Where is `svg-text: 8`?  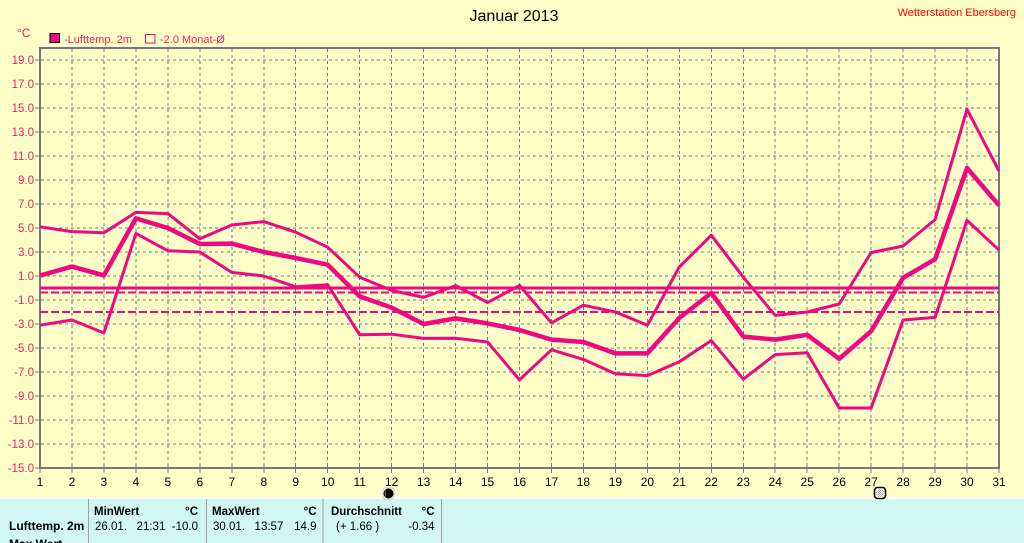 svg-text: 8 is located at coordinates (263, 482).